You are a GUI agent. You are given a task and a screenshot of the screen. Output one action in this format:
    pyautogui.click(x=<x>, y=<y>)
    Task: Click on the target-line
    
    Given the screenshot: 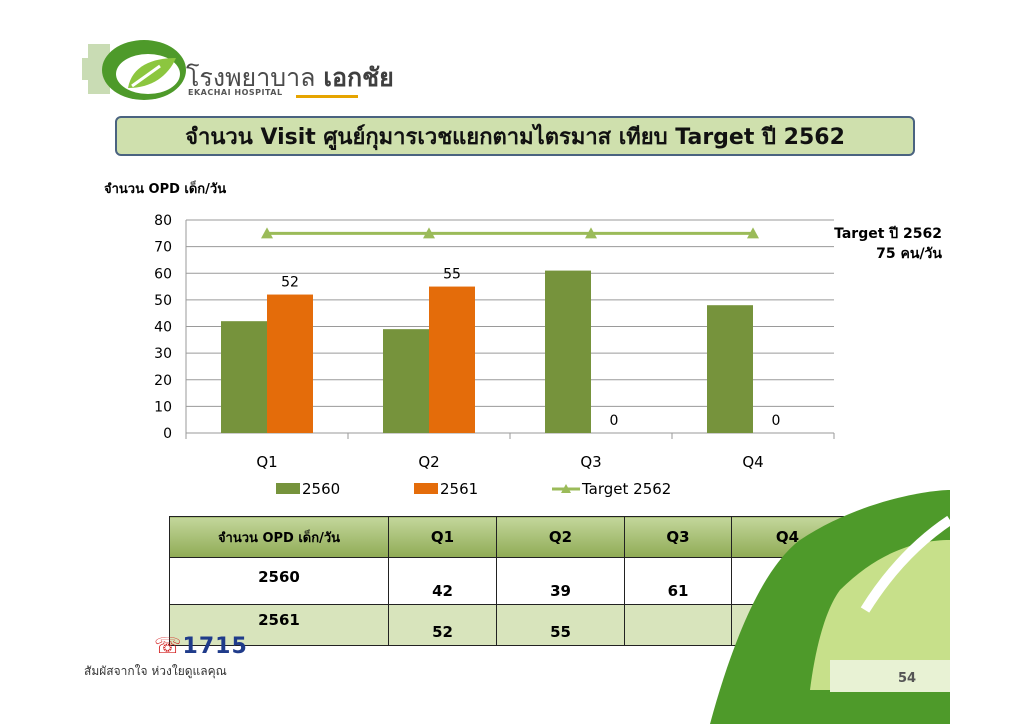 What is the action you would take?
    pyautogui.click(x=510, y=233)
    